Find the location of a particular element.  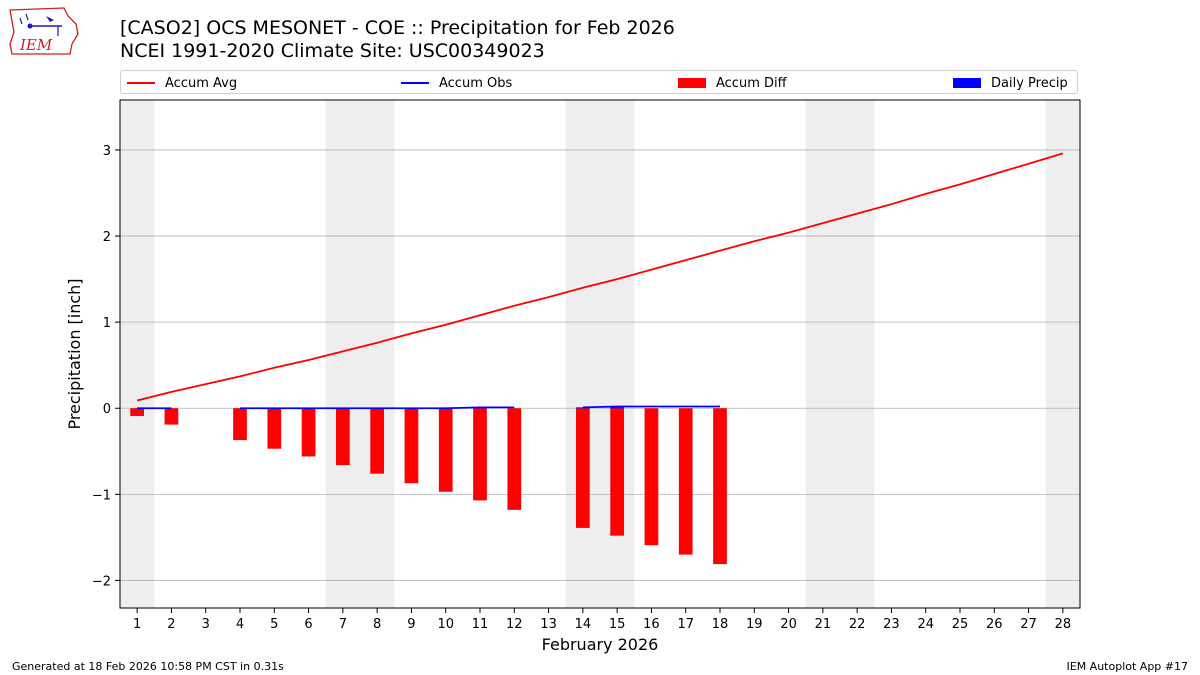

x-tick-label-14: 14 is located at coordinates (583, 624).